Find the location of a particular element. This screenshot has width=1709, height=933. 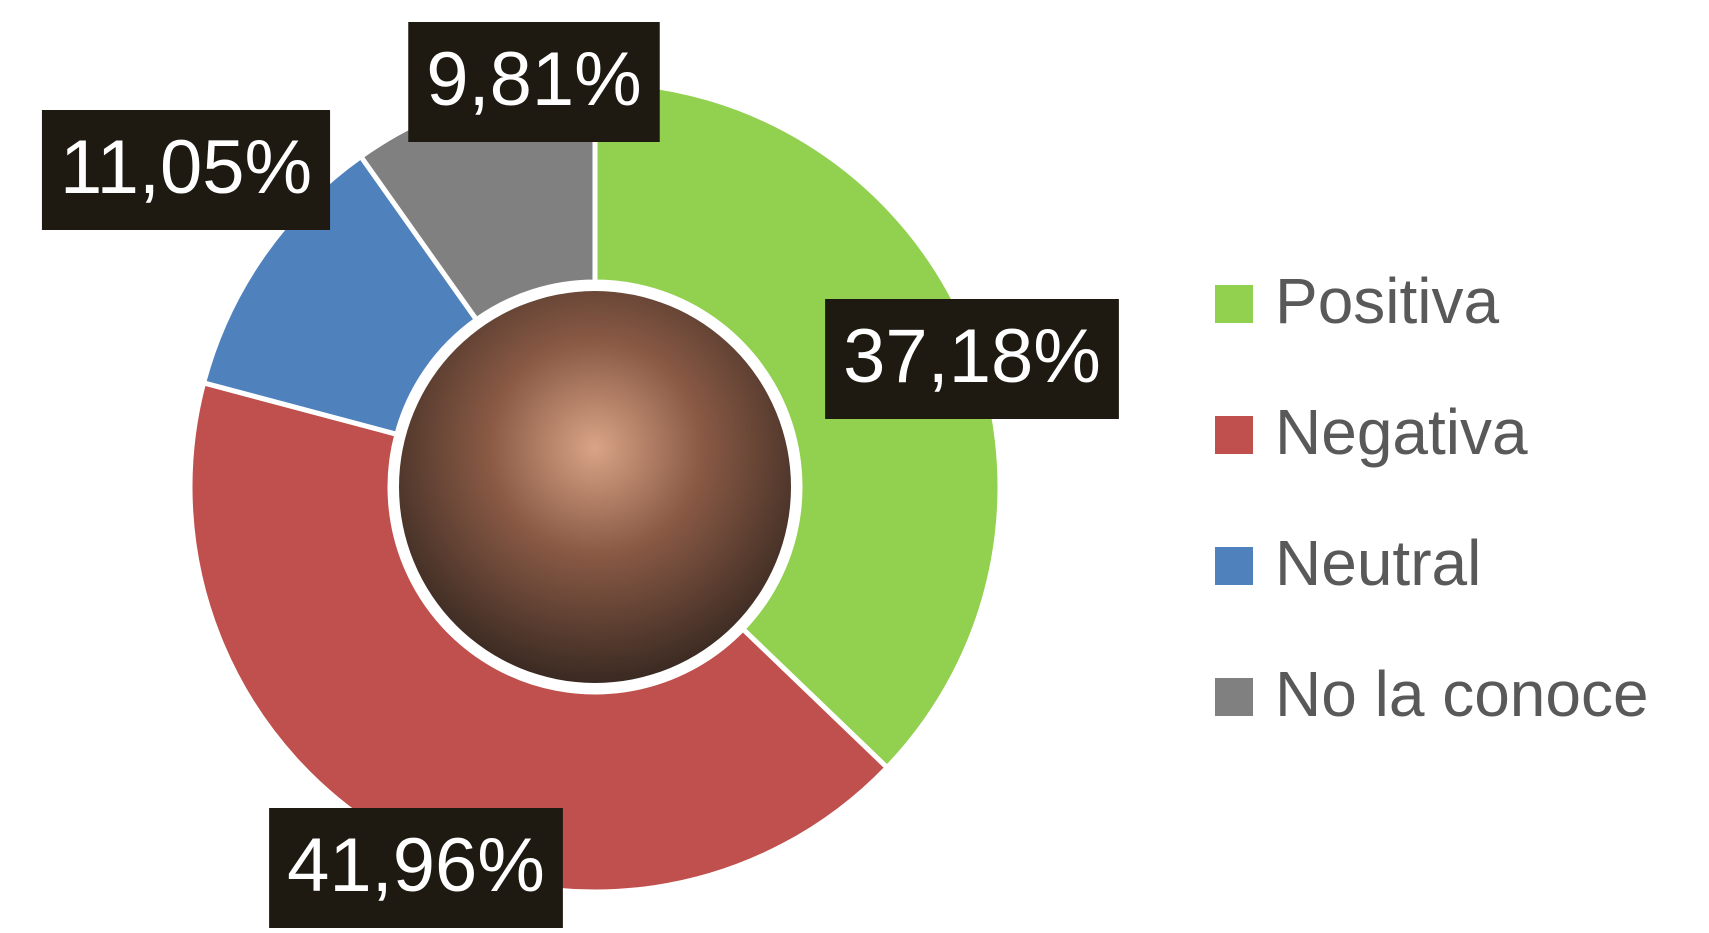

data-label: 9,81% is located at coordinates (534, 79).